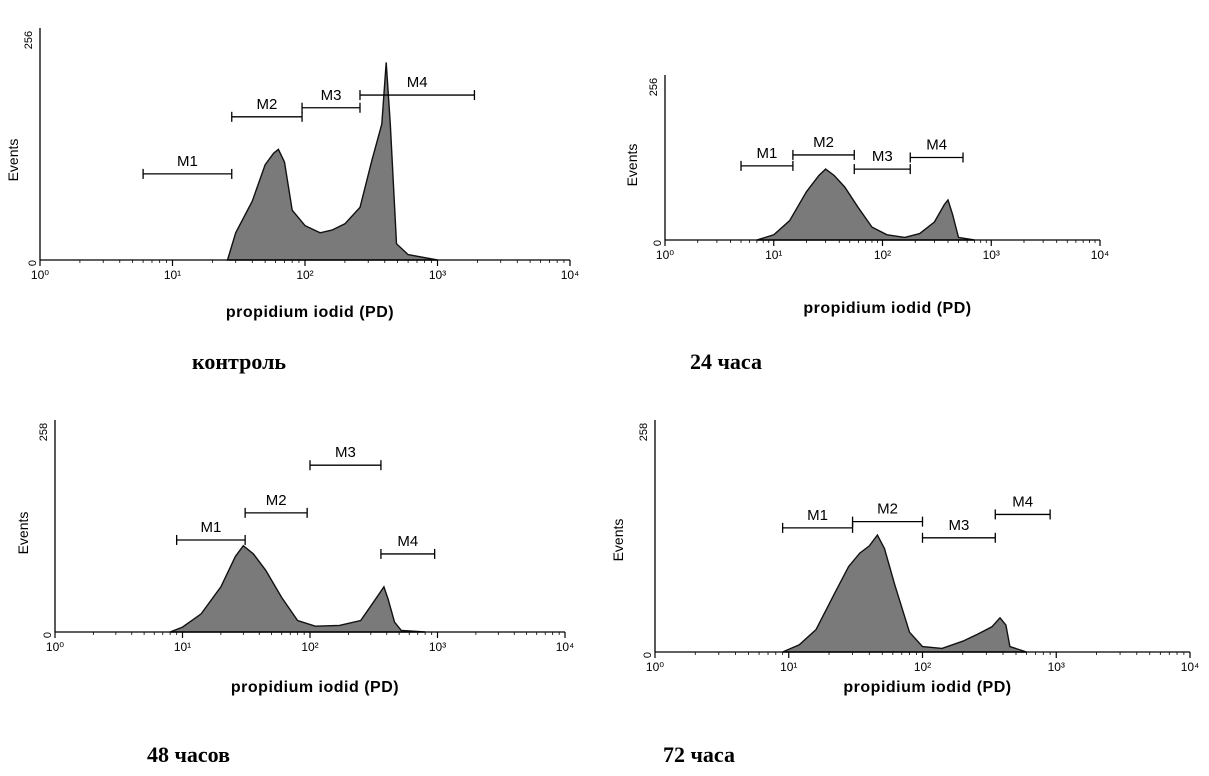 The image size is (1209, 776). Describe the element at coordinates (726, 361) in the screenshot. I see `caption-24h: 24 часа` at that location.